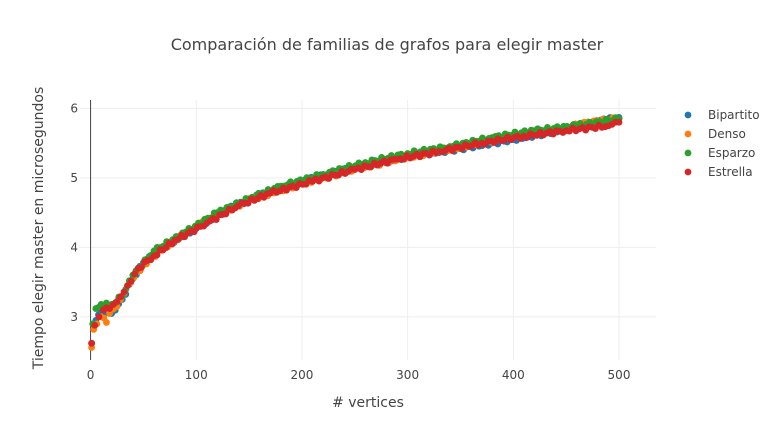 Image resolution: width=775 pixels, height=435 pixels. What do you see at coordinates (74, 212) in the screenshot?
I see `y-axis-ticks: 3 4 5 6` at bounding box center [74, 212].